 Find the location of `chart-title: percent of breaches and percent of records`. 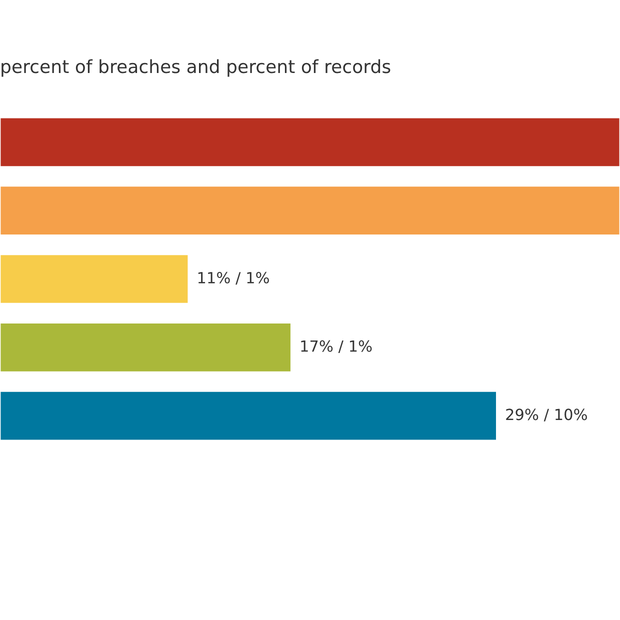

chart-title: percent of breaches and percent of records is located at coordinates (196, 68).